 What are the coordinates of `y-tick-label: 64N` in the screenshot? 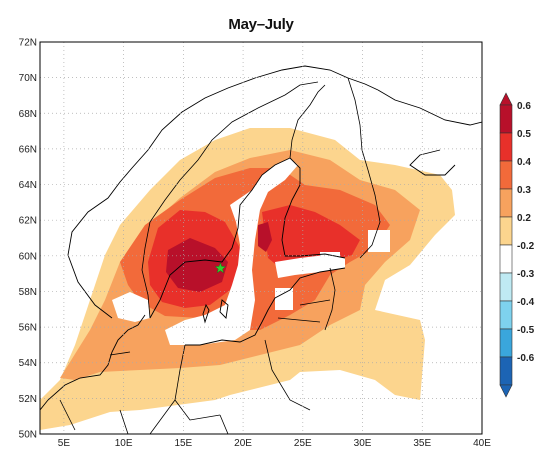 It's located at (28, 185).